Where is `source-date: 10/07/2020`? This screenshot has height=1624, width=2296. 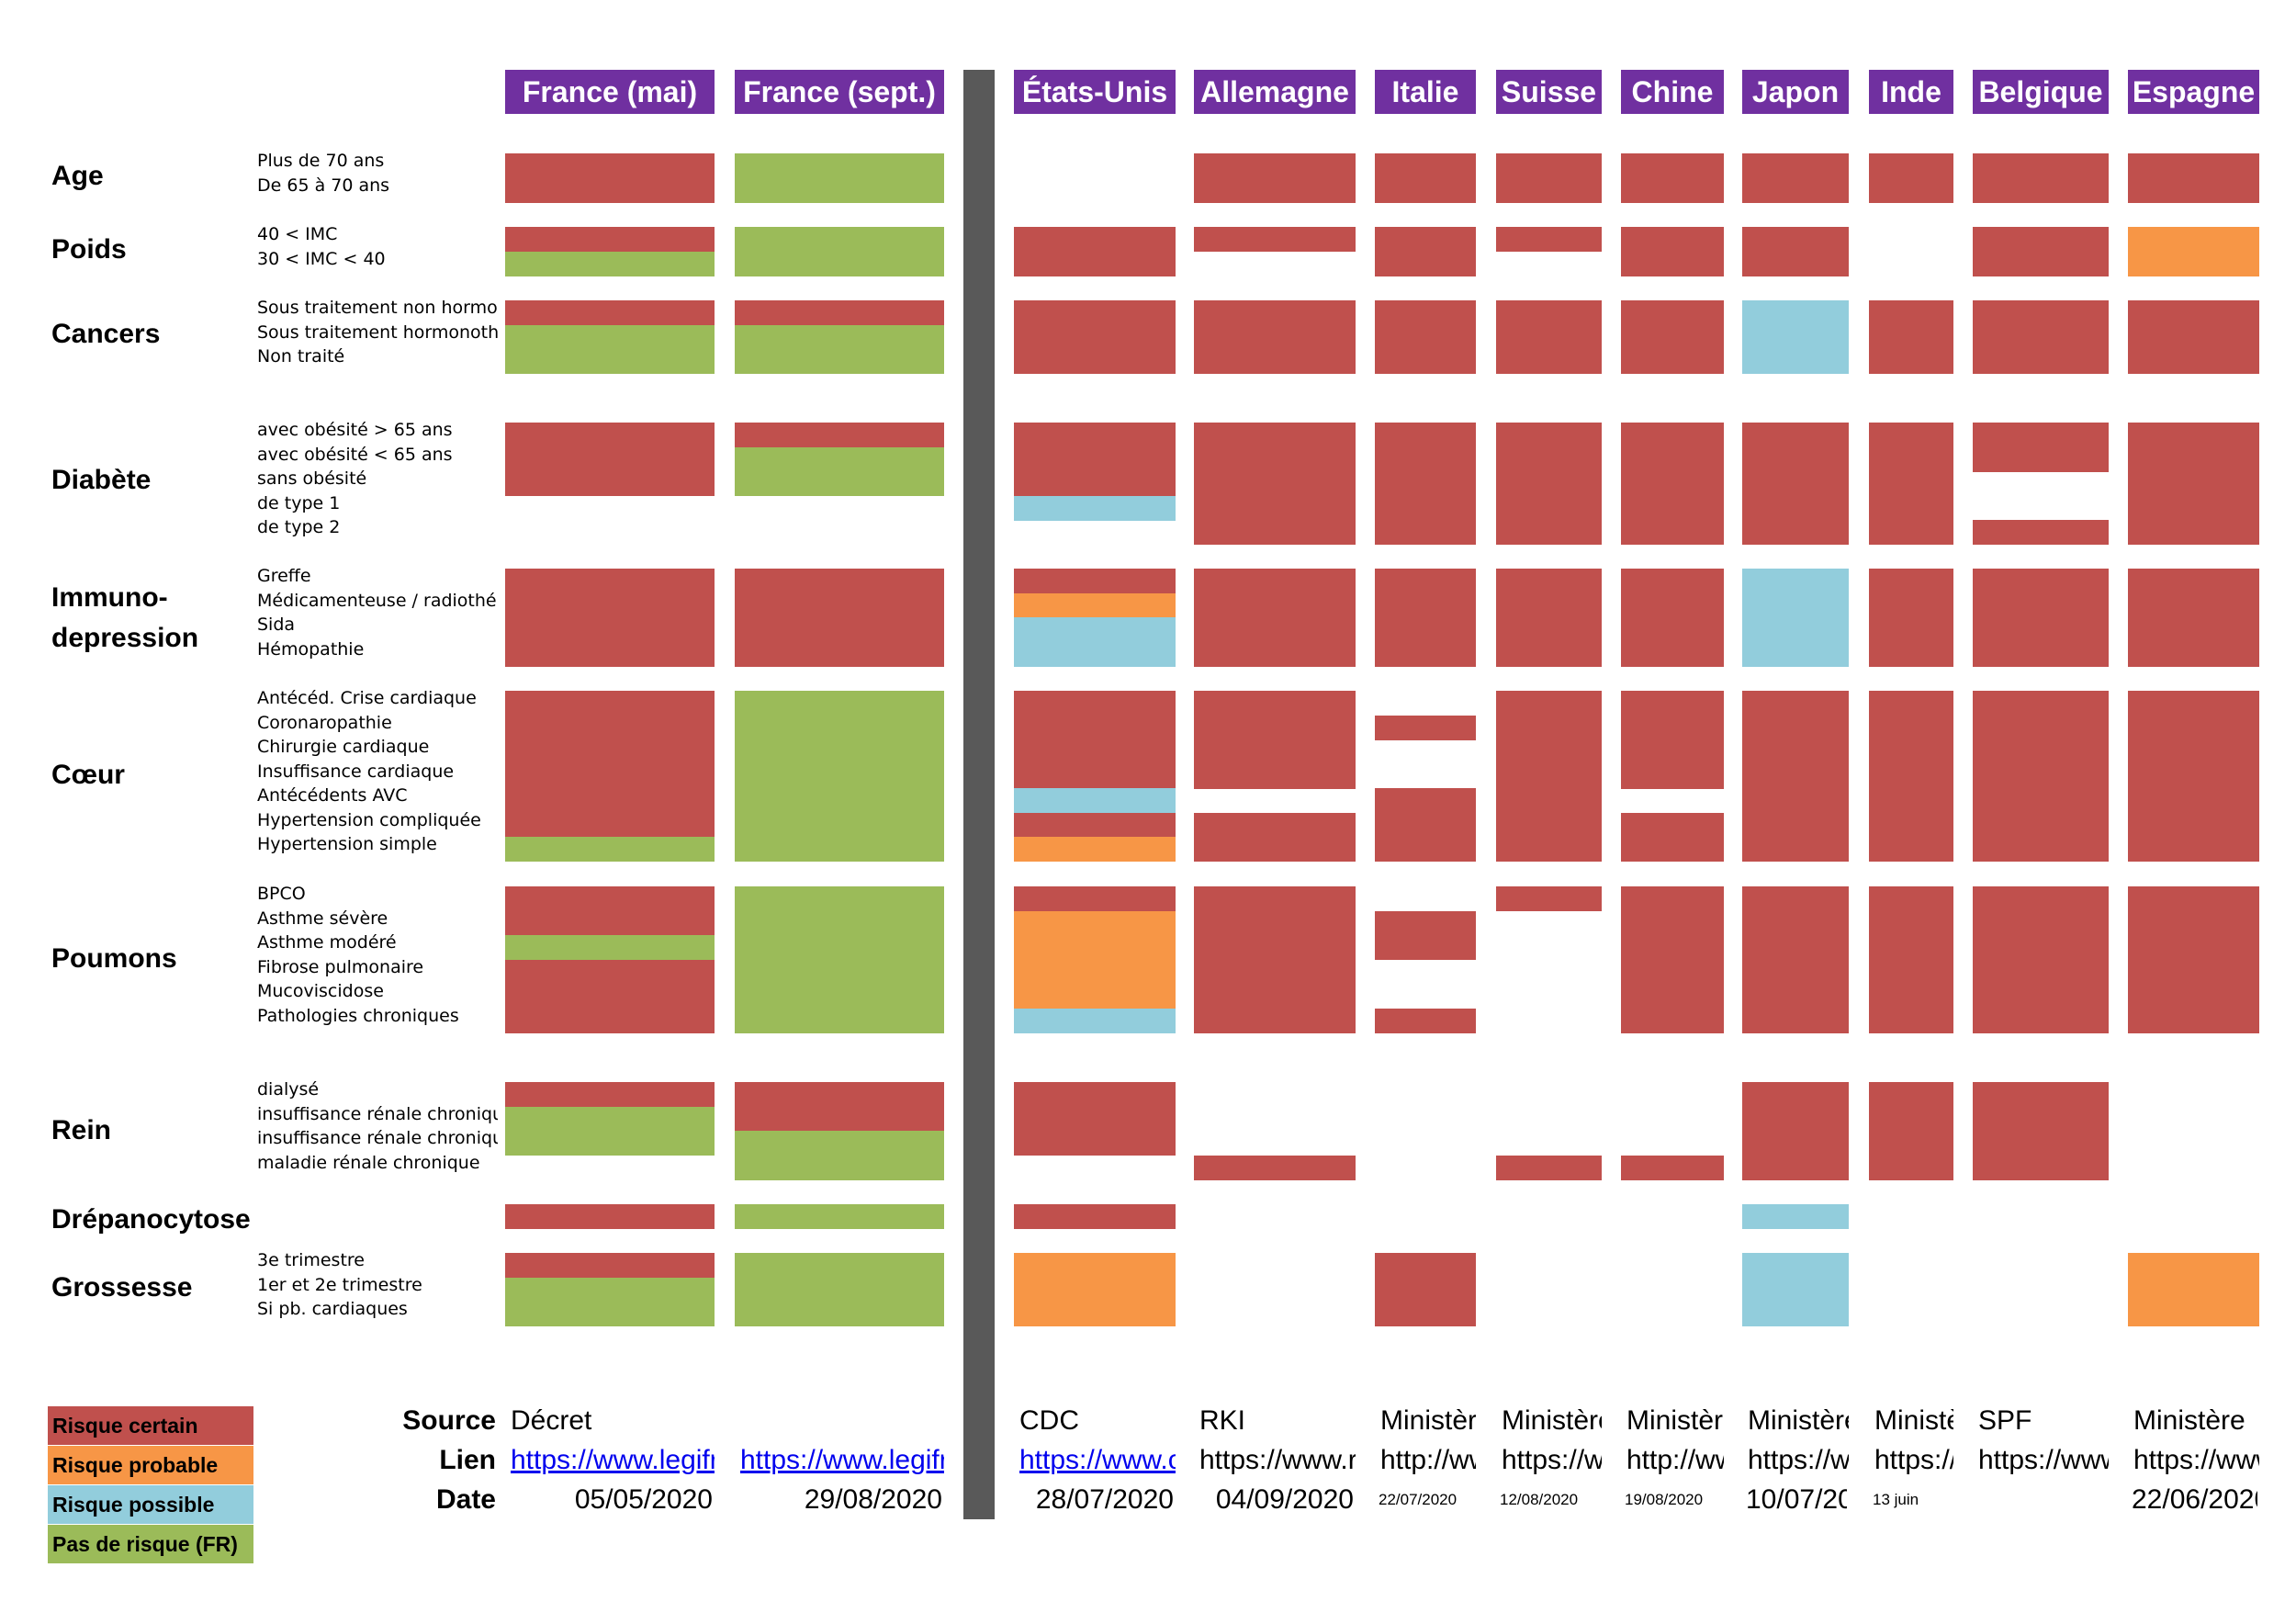
source-date: 10/07/2020 is located at coordinates (1796, 1499).